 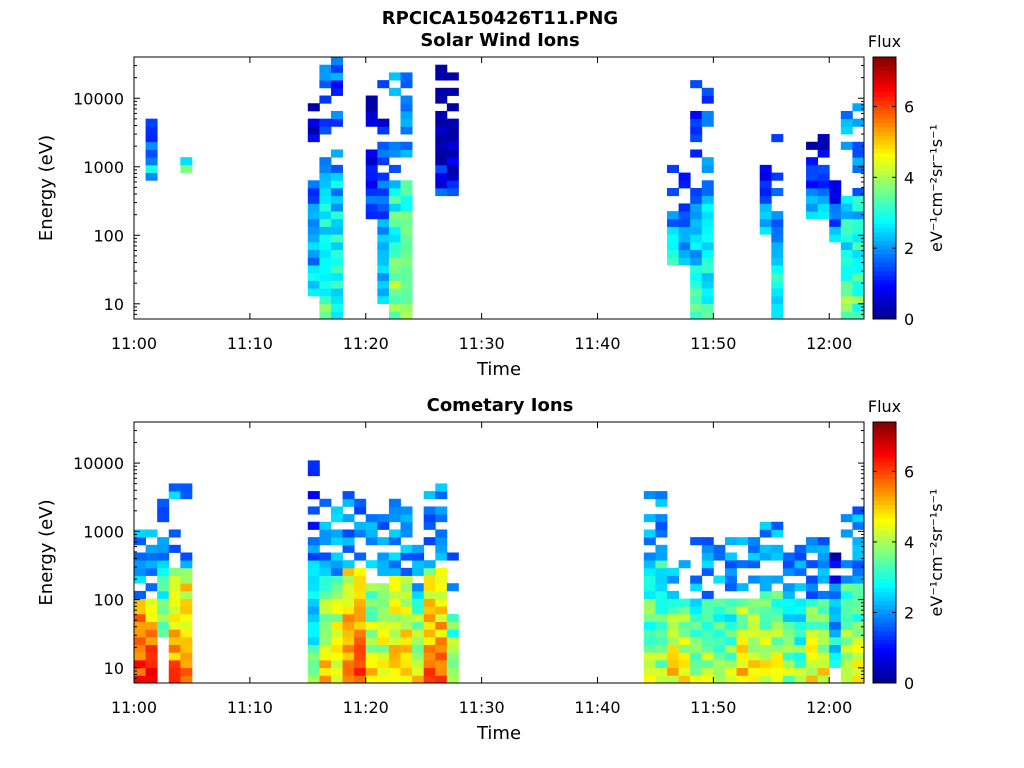 I want to click on x-tick-label: 12:00, so click(x=829, y=343).